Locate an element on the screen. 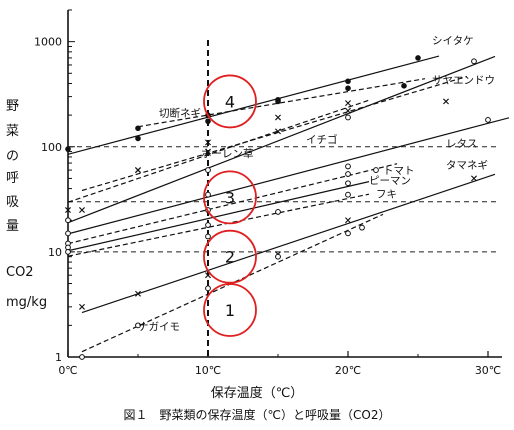  series-label: タマネギ is located at coordinates (467, 166).